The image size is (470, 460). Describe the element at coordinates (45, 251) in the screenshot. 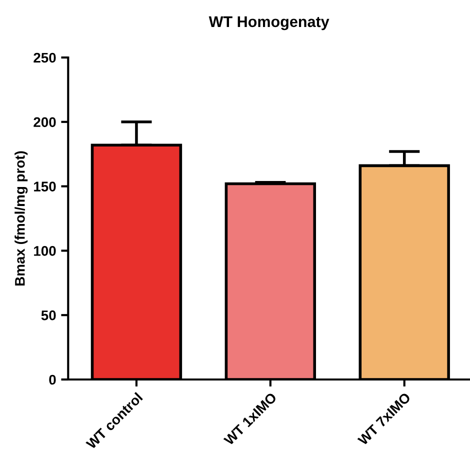

I see `y-tick-label: 100` at that location.